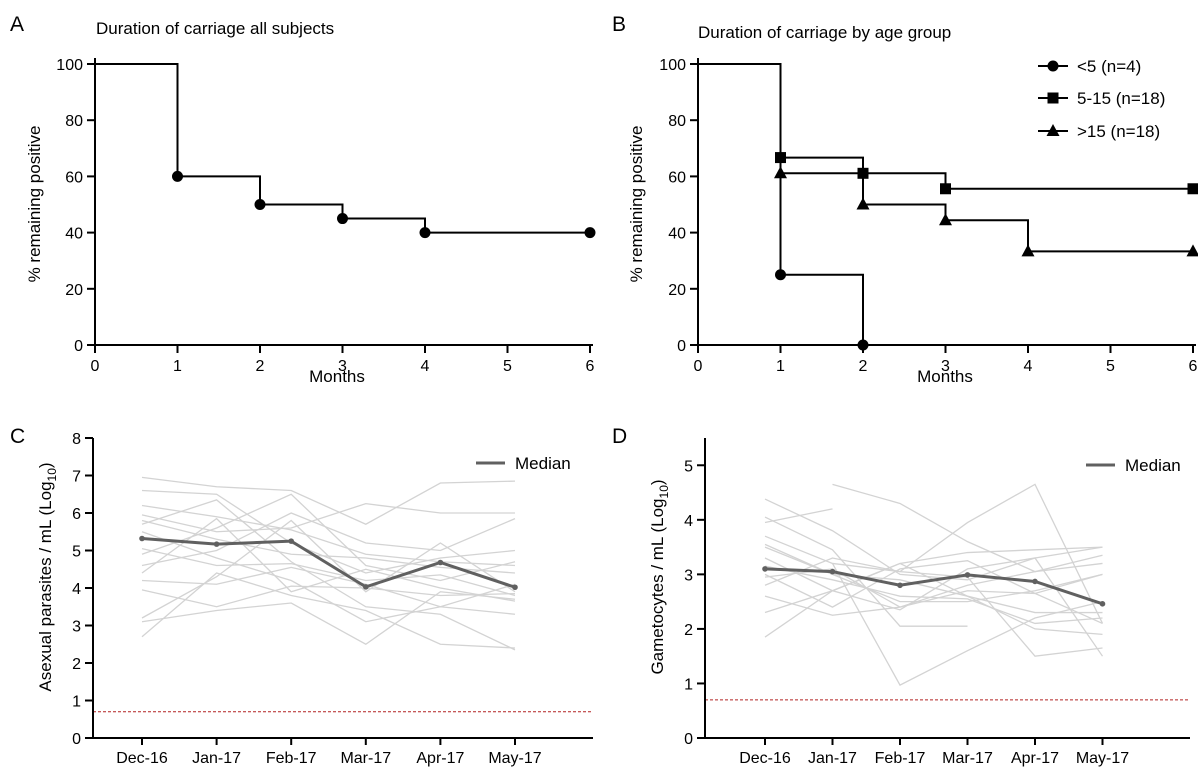 The image size is (1198, 767). What do you see at coordinates (76, 739) in the screenshot?
I see `c-y-tick-label: 0` at bounding box center [76, 739].